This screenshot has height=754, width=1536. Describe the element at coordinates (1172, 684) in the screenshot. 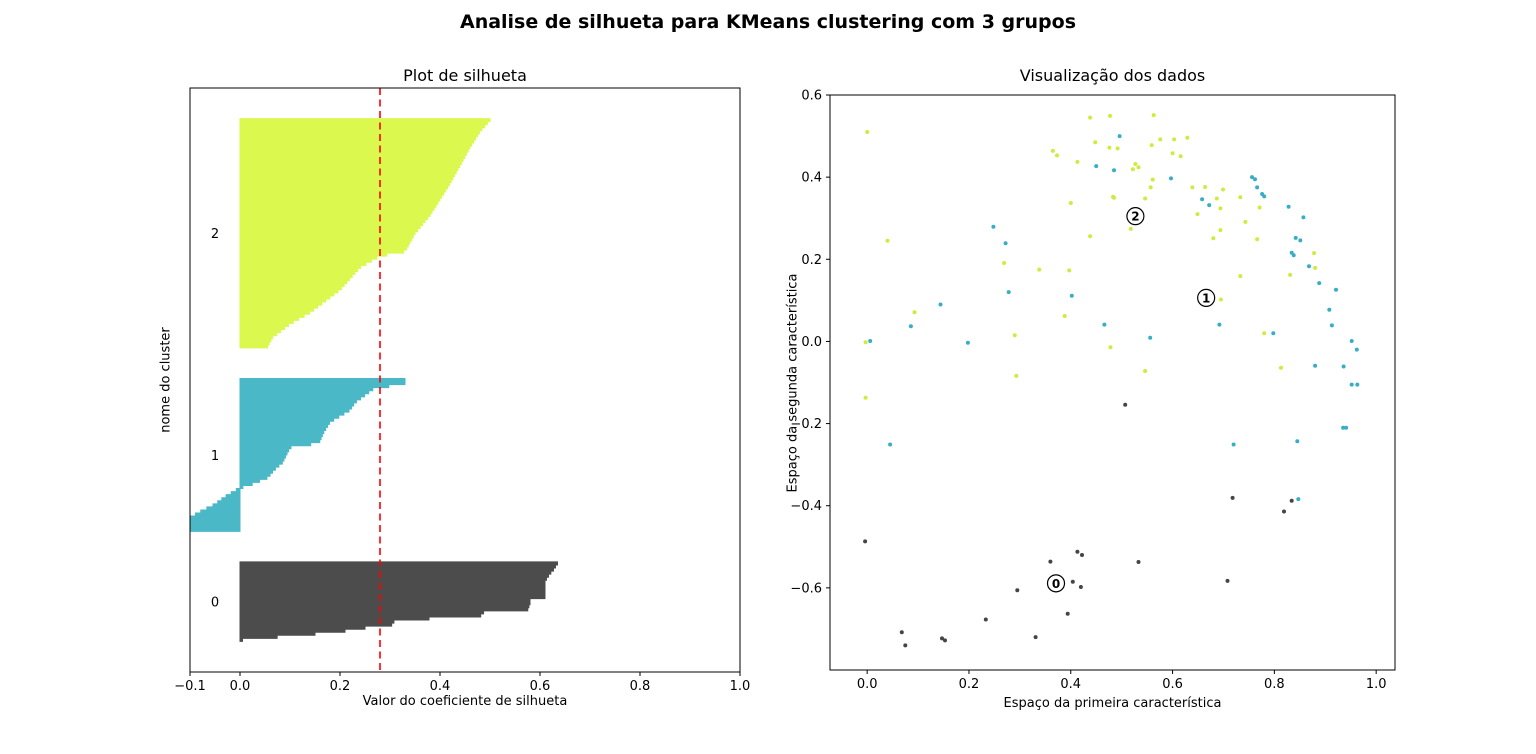

I see `x-tick-label: 0.6` at that location.